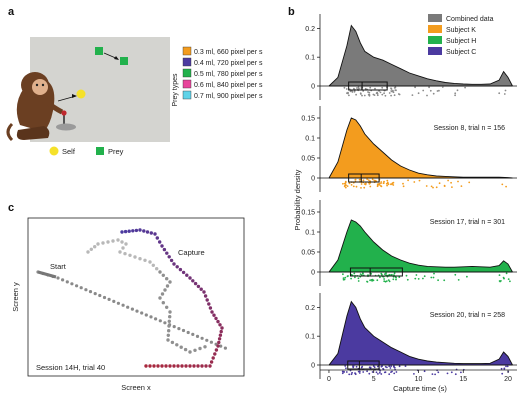 The height and width of the screenshot is (401, 523). I want to click on prey-type-swatch, so click(187, 95).